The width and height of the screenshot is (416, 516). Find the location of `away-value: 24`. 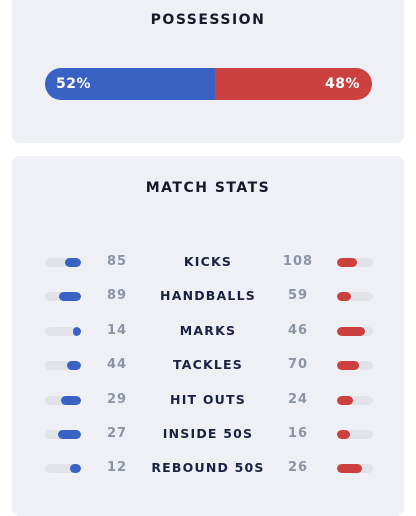

away-value: 24 is located at coordinates (298, 399).